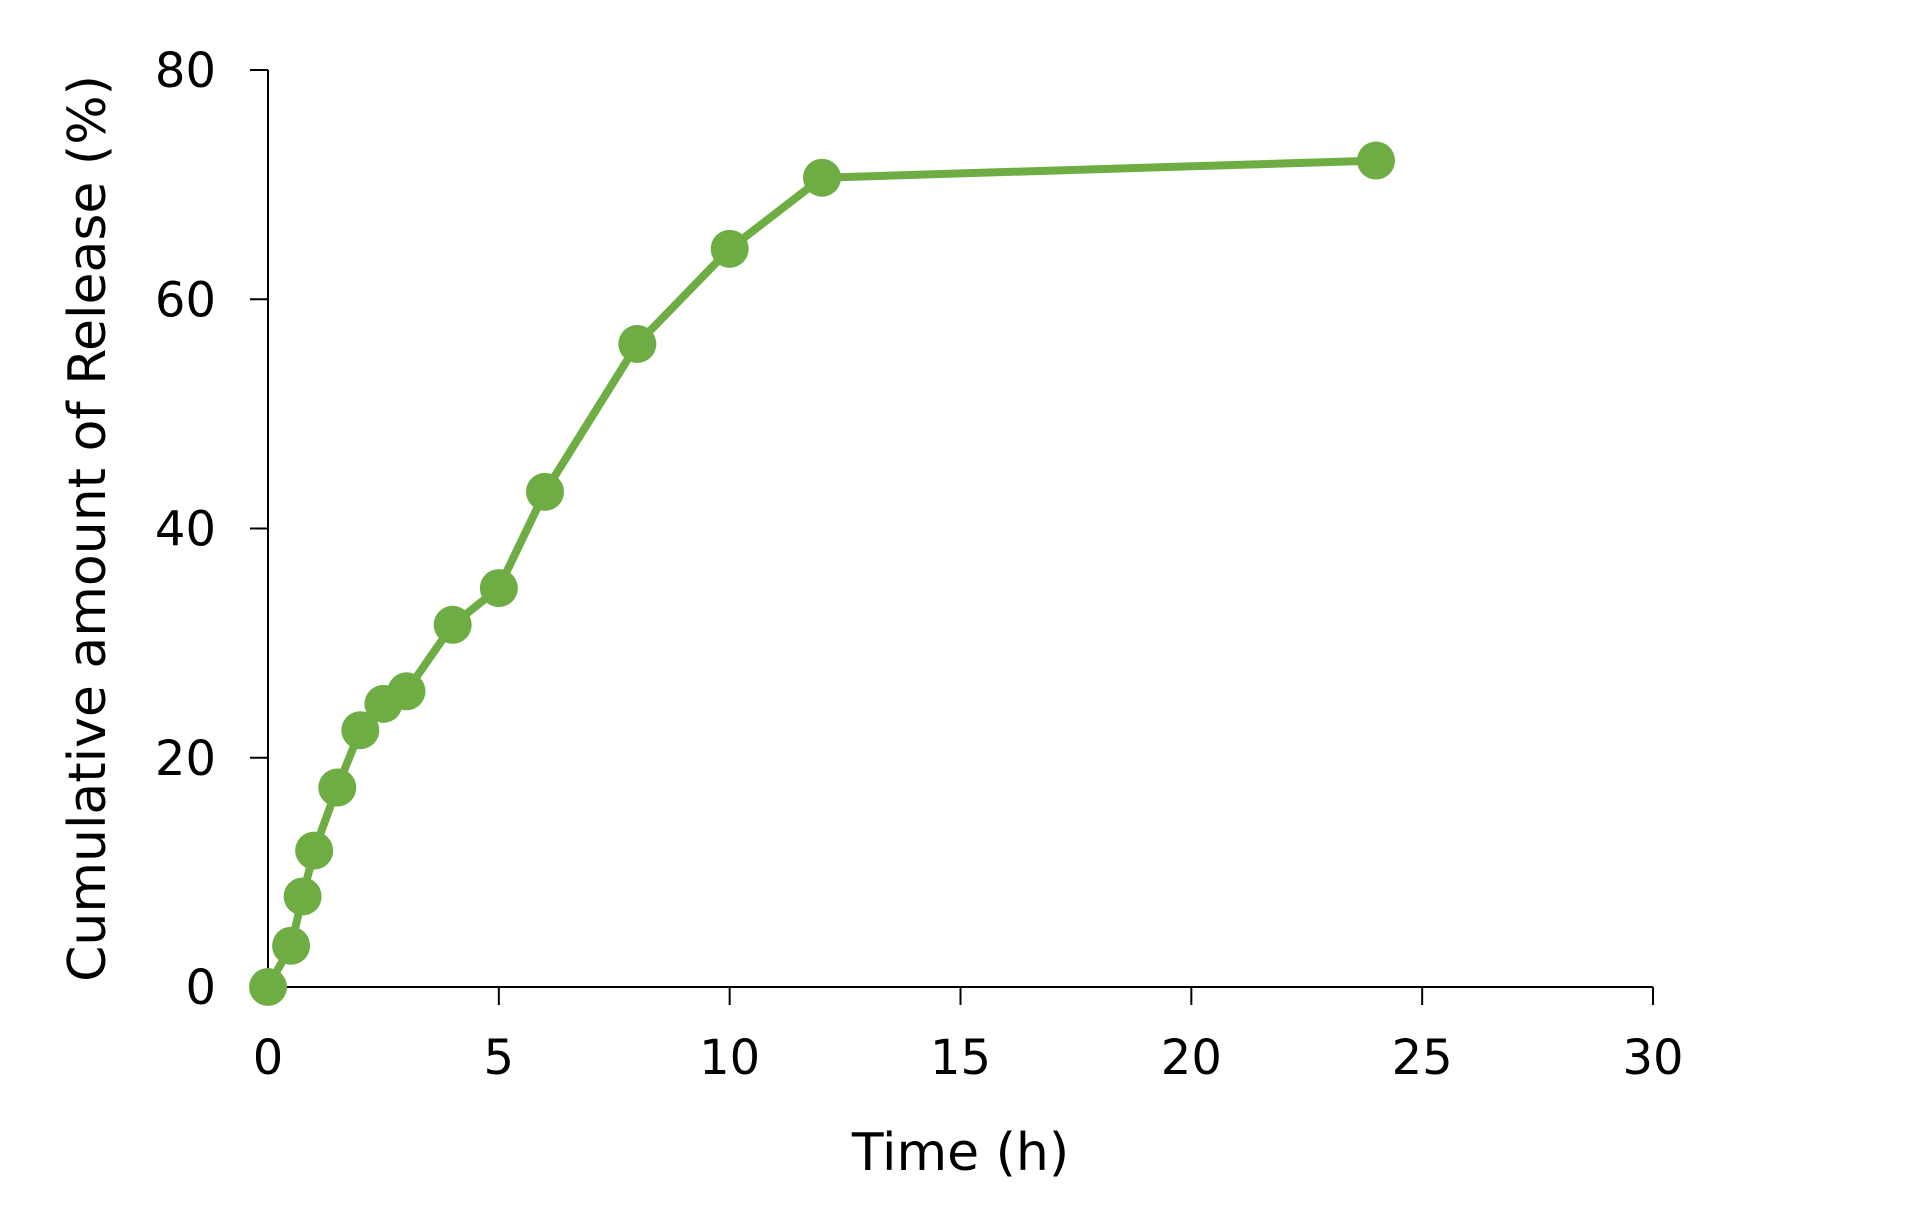 The image size is (1913, 1225). I want to click on x-tick-label: 15, so click(960, 1058).